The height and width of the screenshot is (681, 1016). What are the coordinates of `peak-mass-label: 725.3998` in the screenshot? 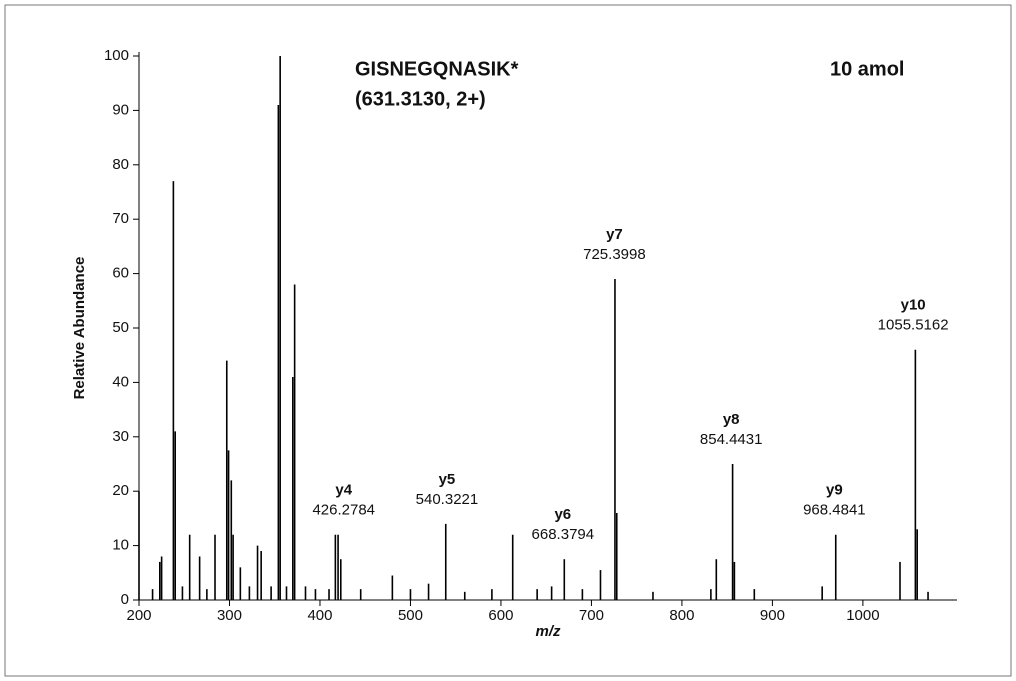 It's located at (614, 254).